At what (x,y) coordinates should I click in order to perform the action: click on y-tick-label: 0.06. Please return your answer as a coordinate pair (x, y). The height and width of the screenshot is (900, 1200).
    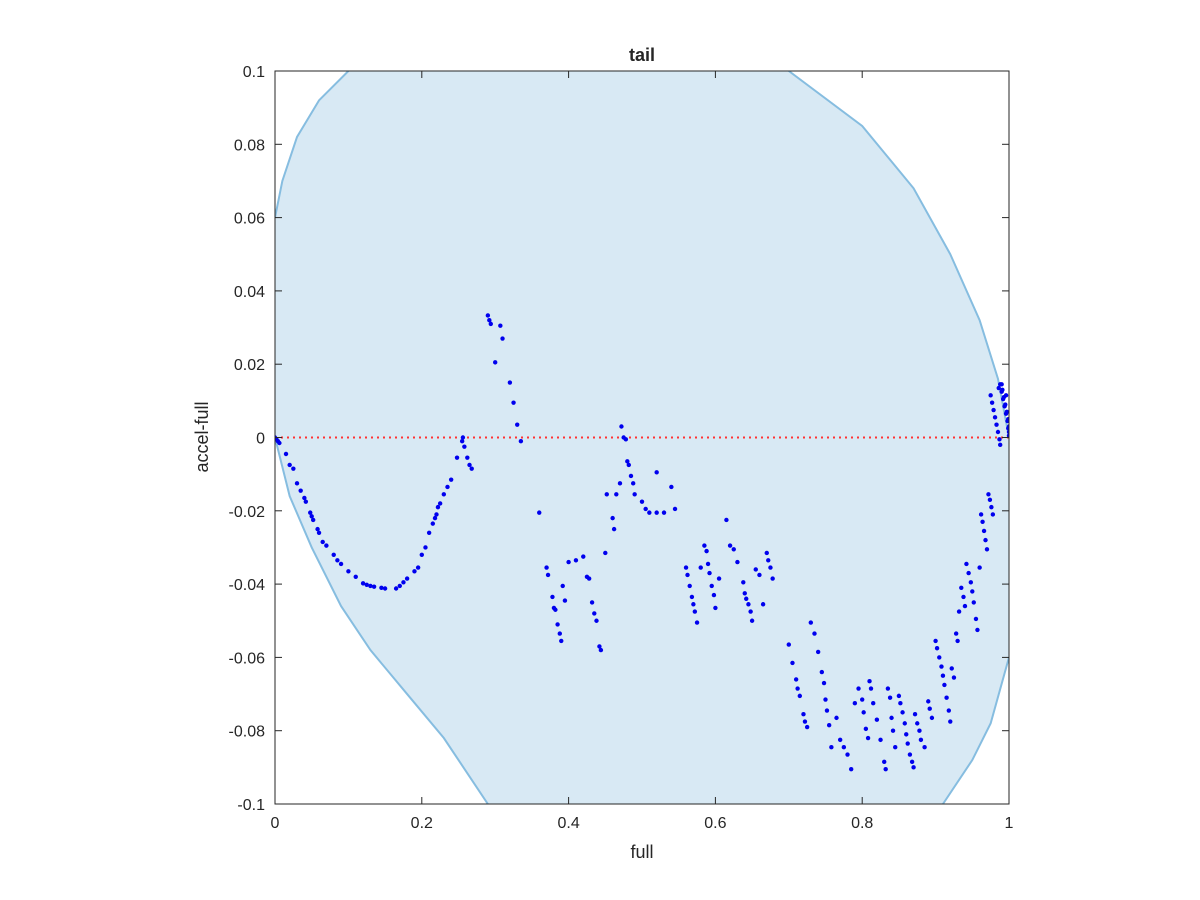
    Looking at the image, I should click on (249, 219).